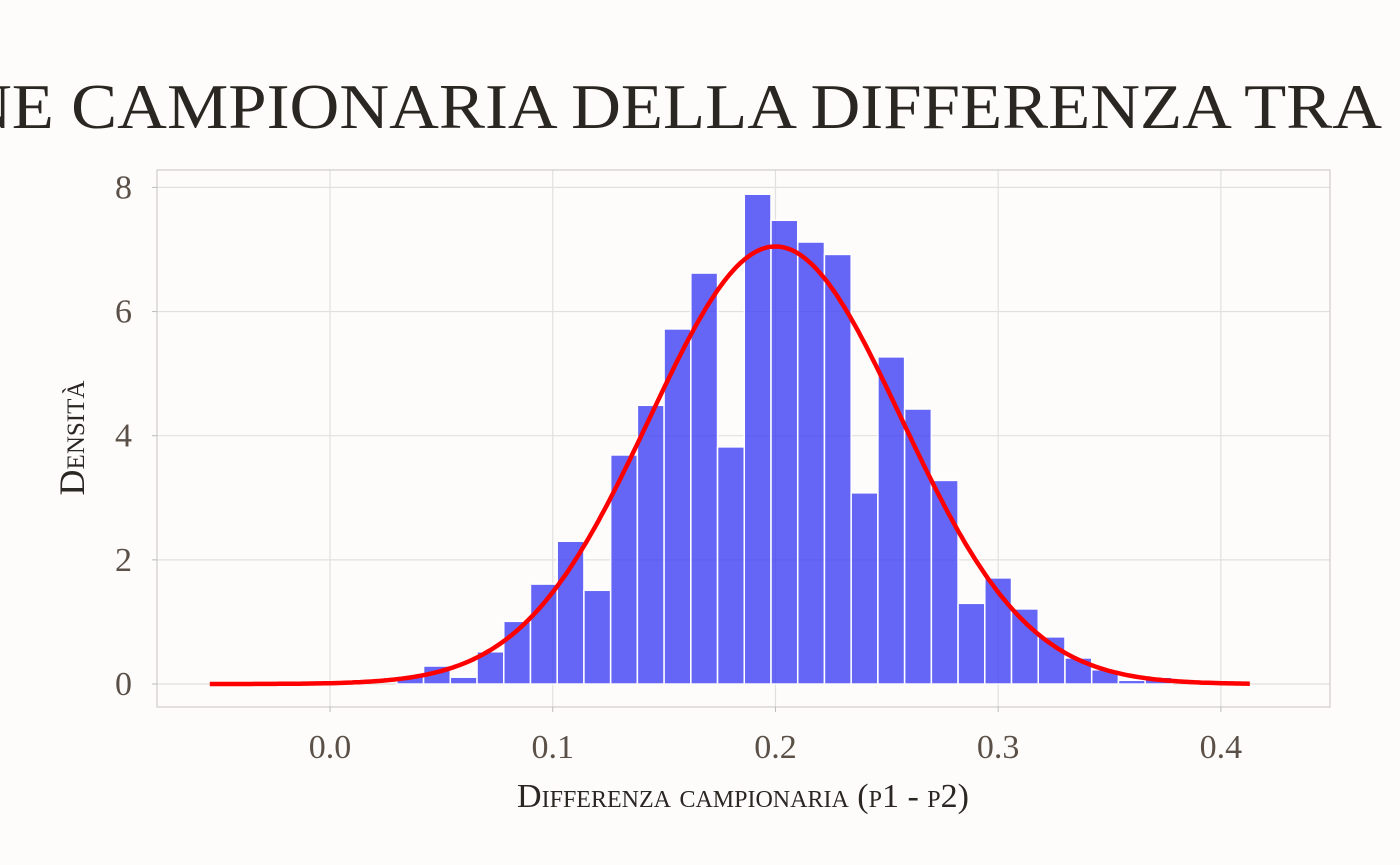 The width and height of the screenshot is (1400, 865). I want to click on x-tick-label: 0.0, so click(330, 747).